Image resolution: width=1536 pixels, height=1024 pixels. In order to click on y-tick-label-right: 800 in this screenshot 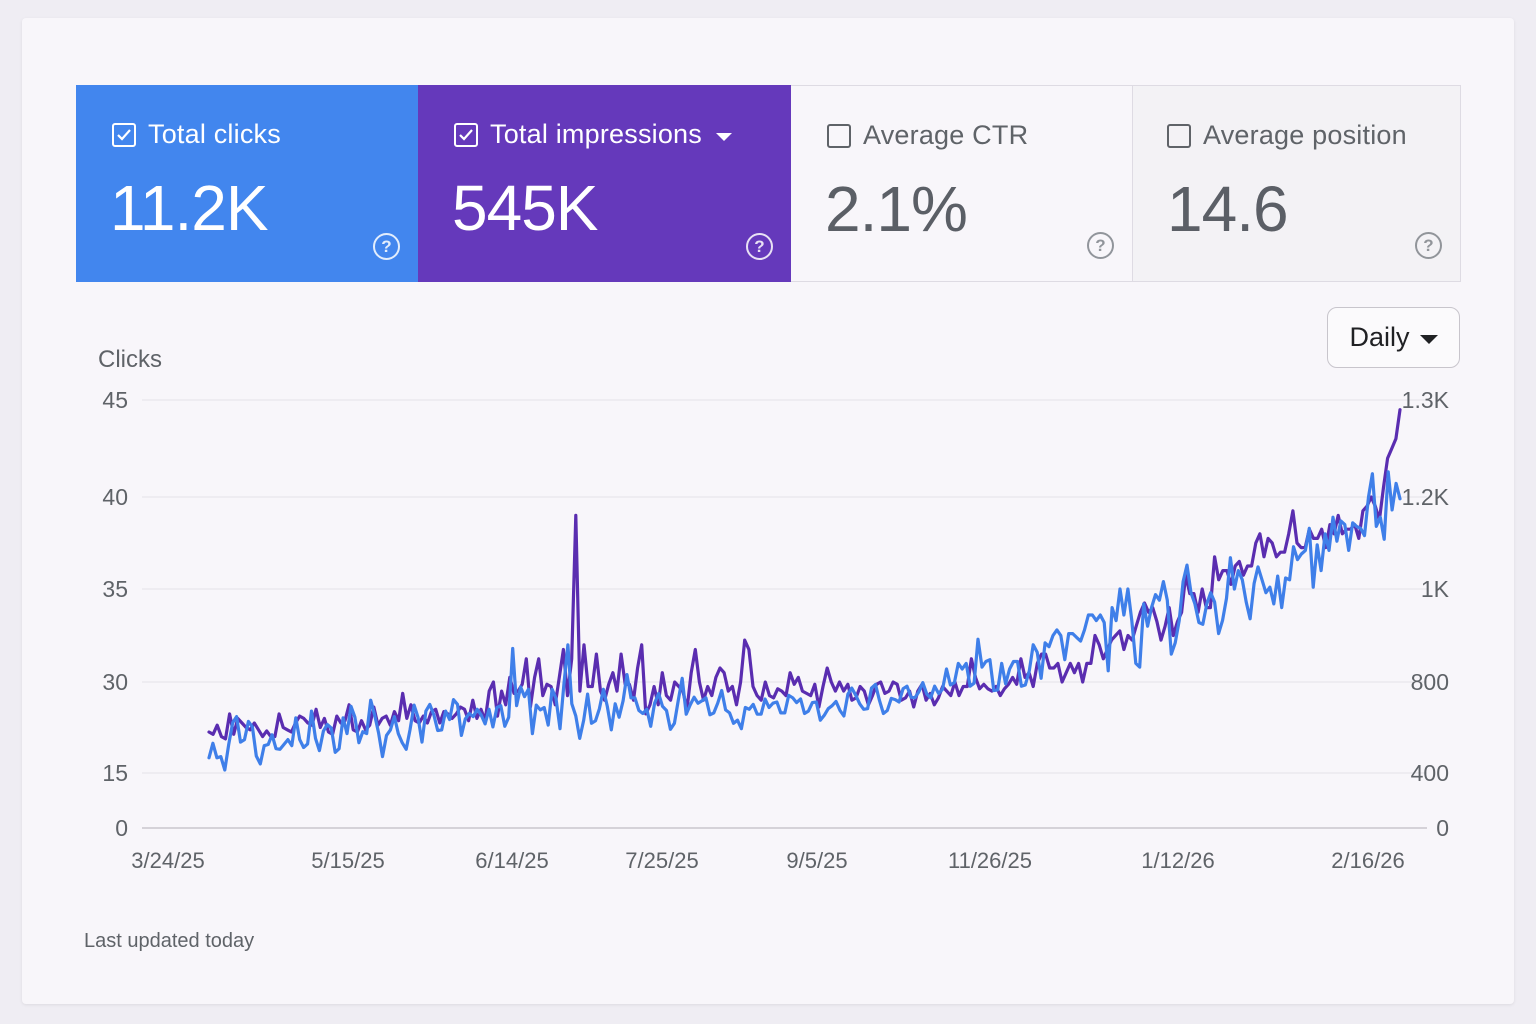, I will do `click(1430, 682)`.